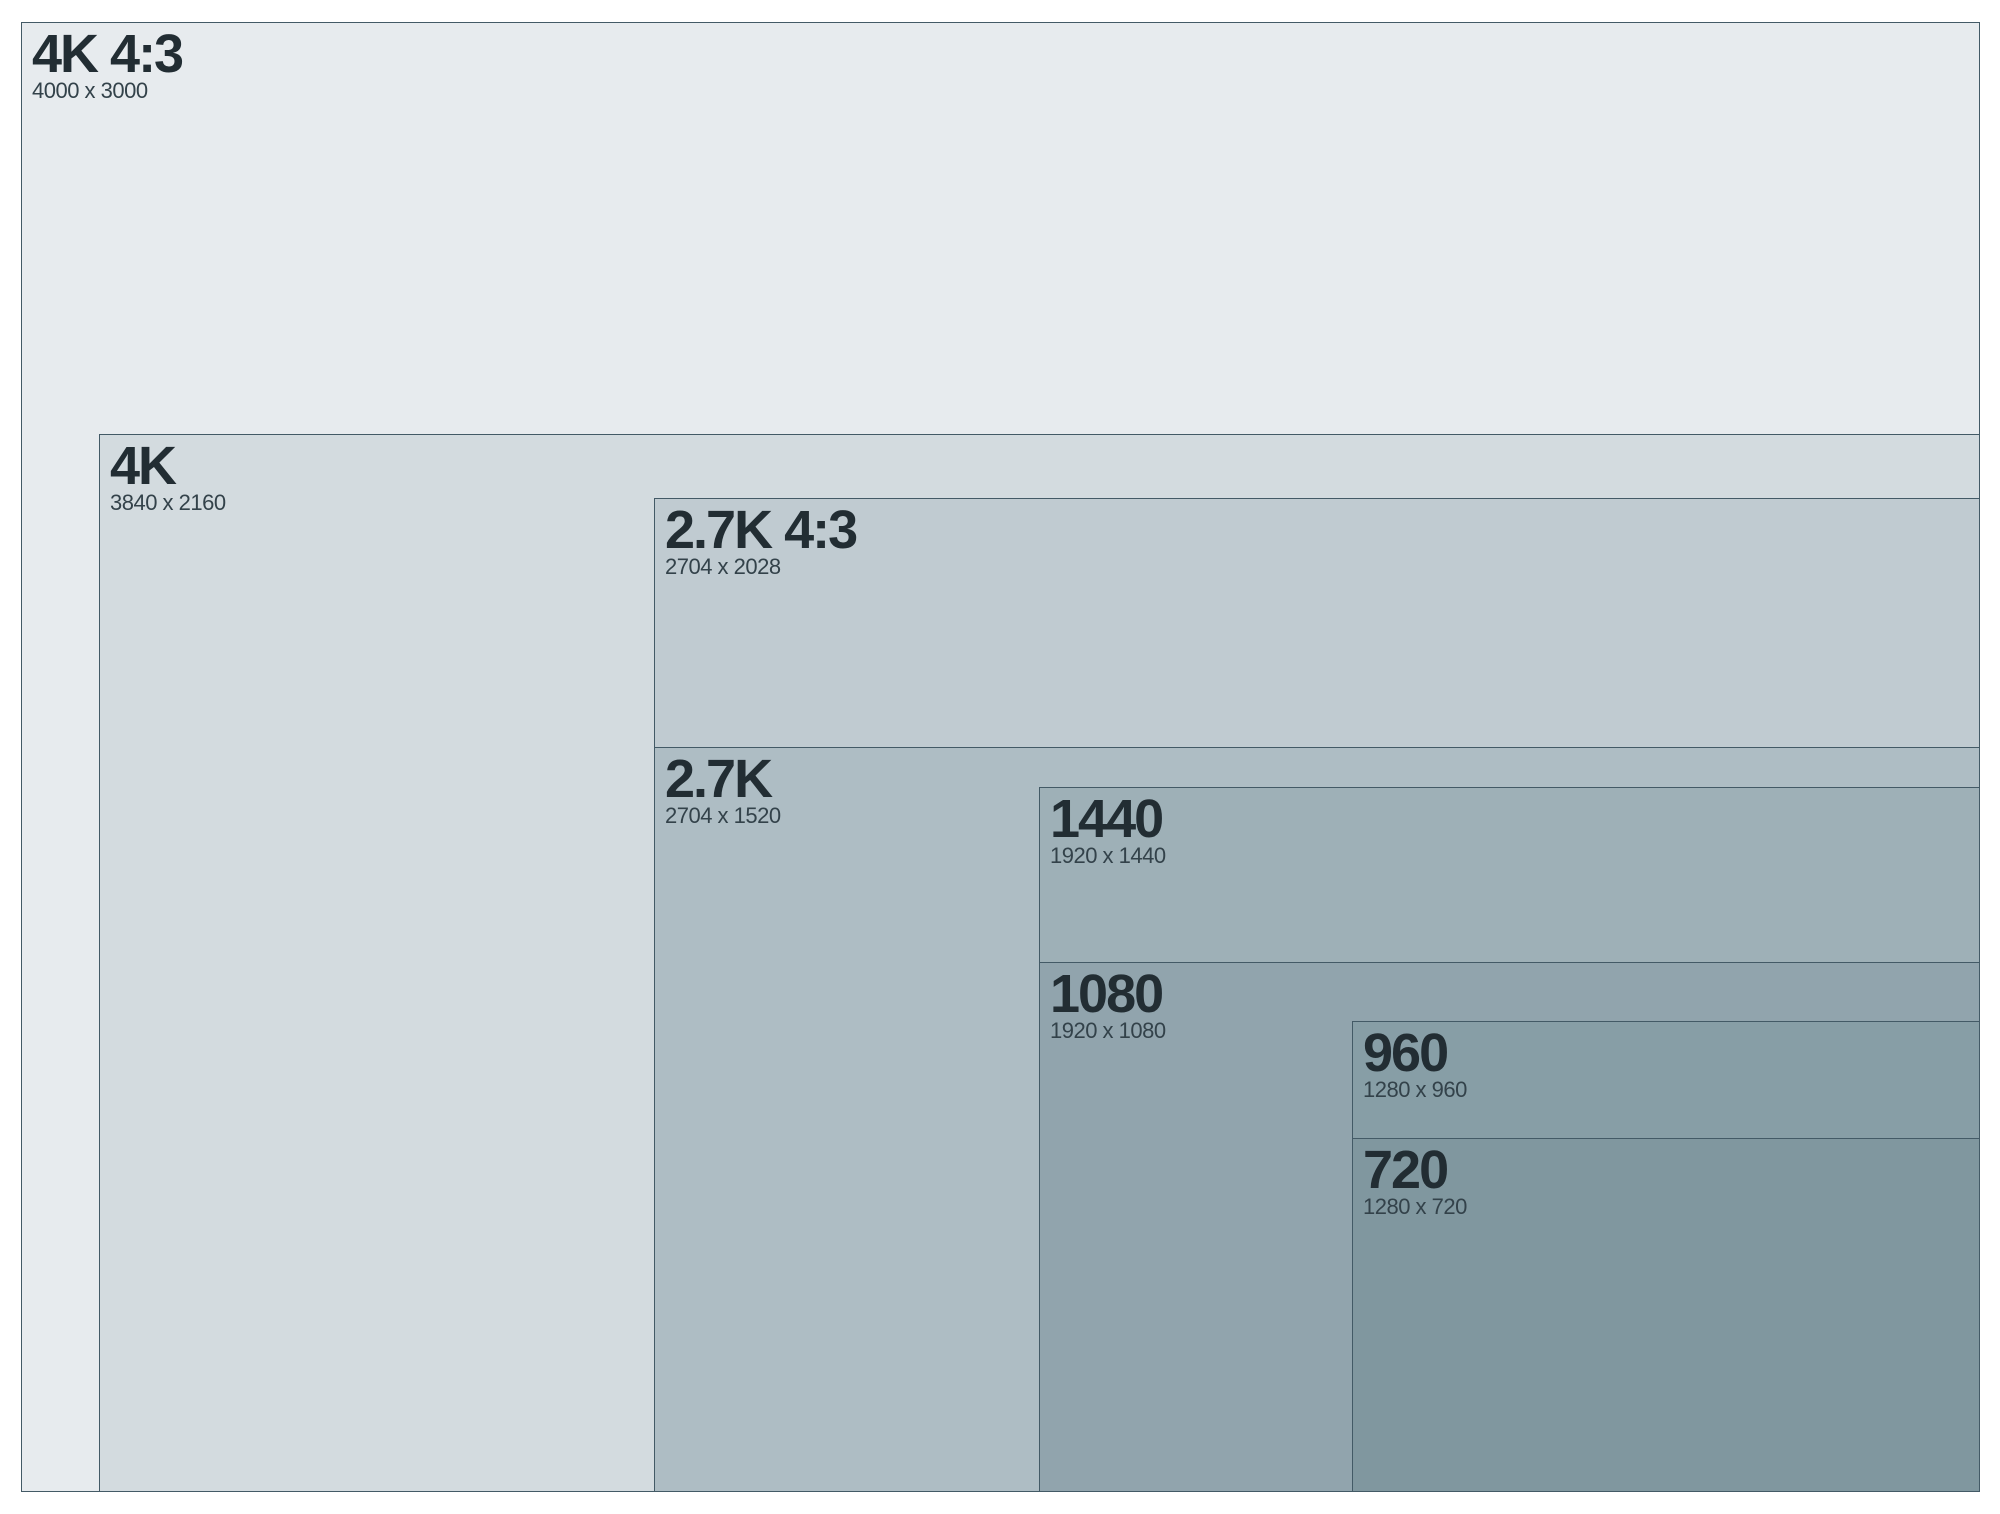 This screenshot has height=1514, width=2000. What do you see at coordinates (143, 466) in the screenshot?
I see `frame-title-4k: 4K` at bounding box center [143, 466].